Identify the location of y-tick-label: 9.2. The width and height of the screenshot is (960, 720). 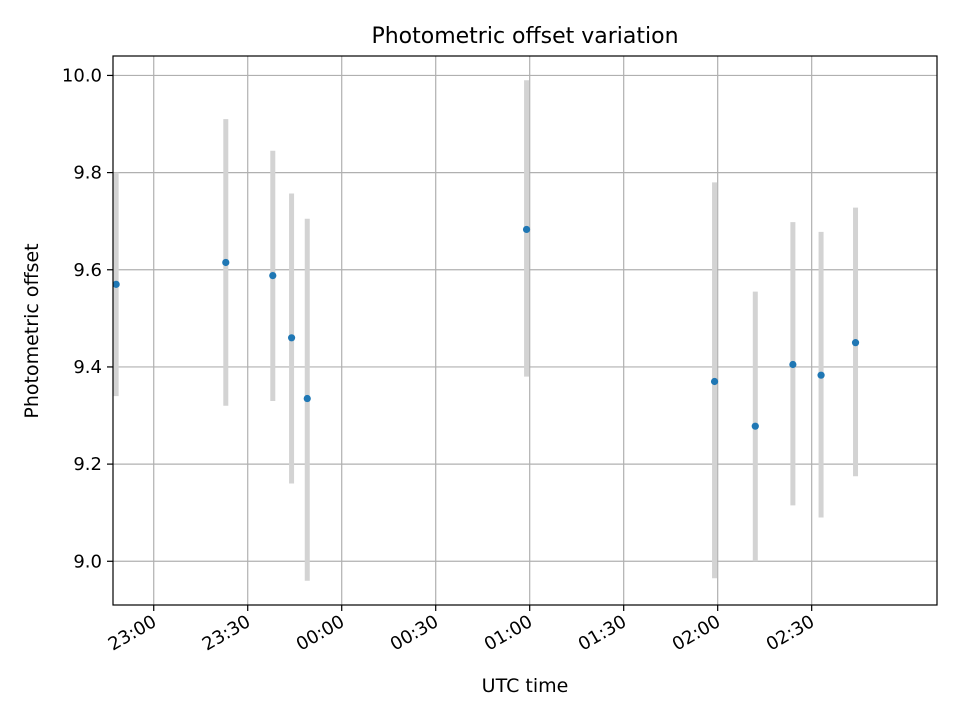
(87, 464).